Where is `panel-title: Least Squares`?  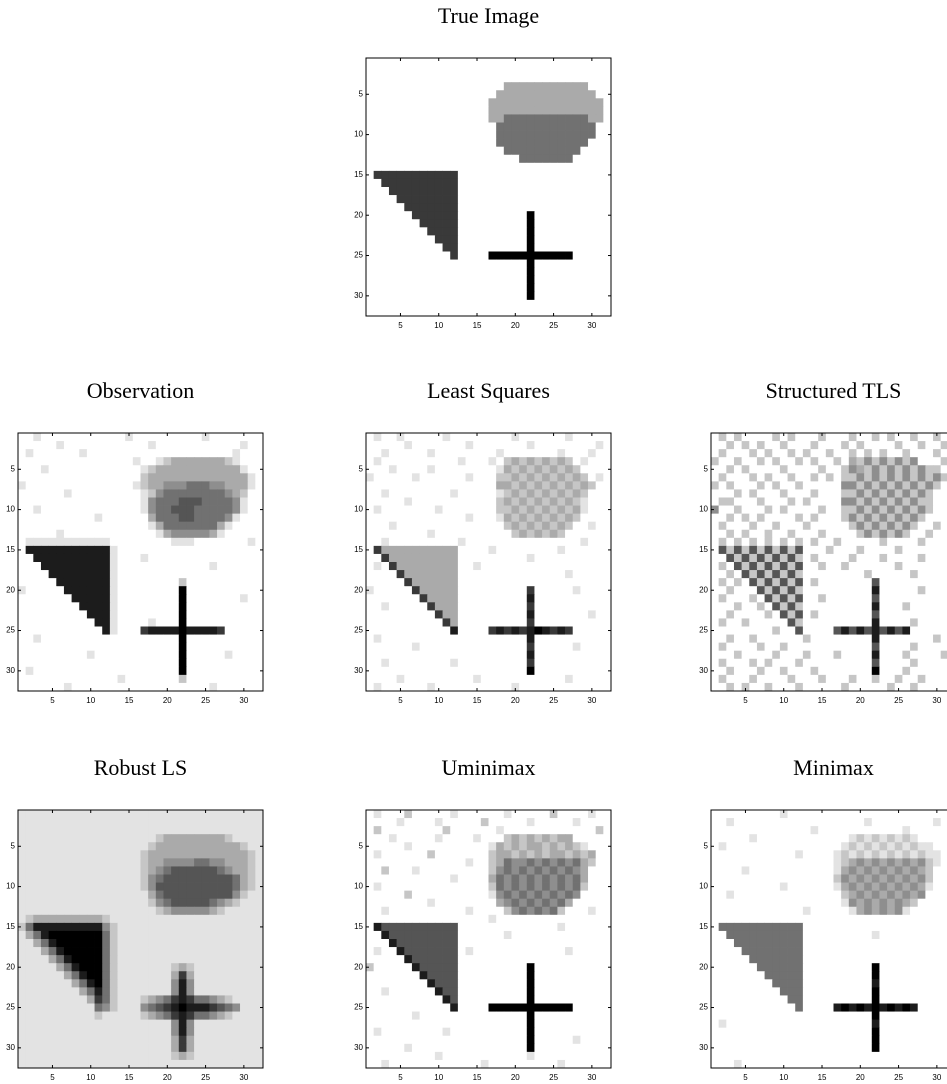
panel-title: Least Squares is located at coordinates (488, 390).